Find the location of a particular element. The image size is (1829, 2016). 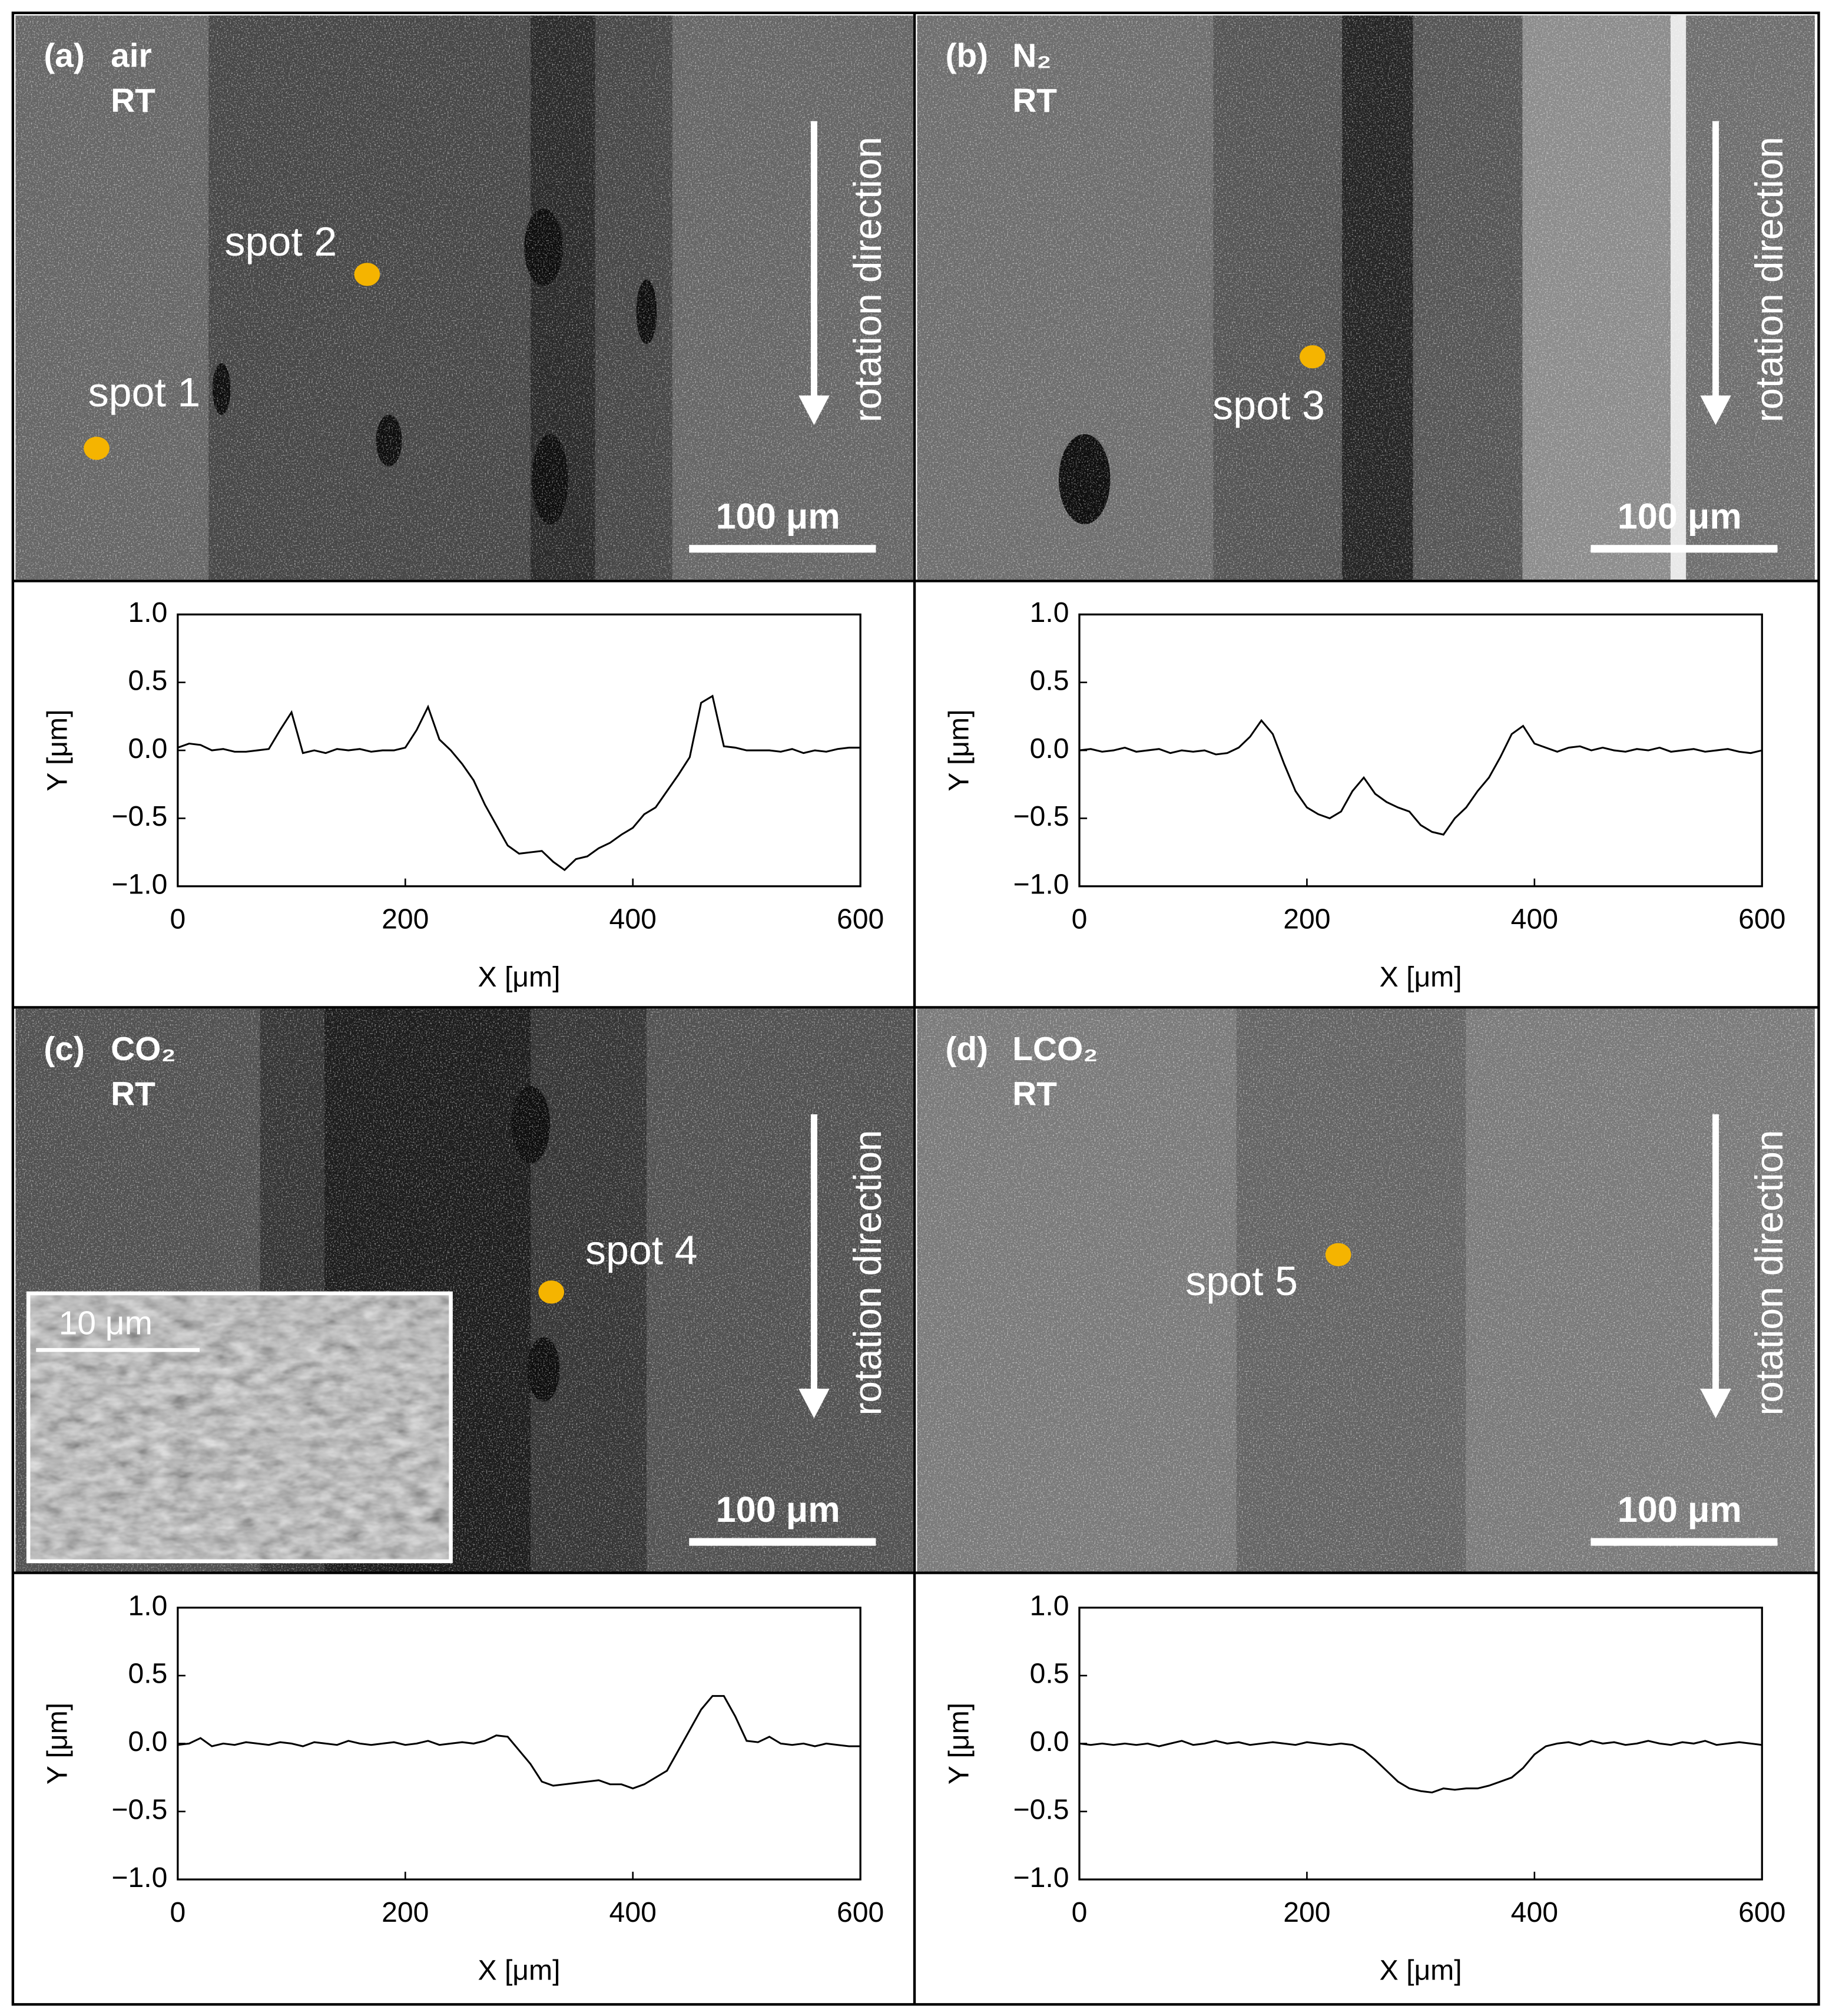

spot-label: spot 2 is located at coordinates (281, 242).